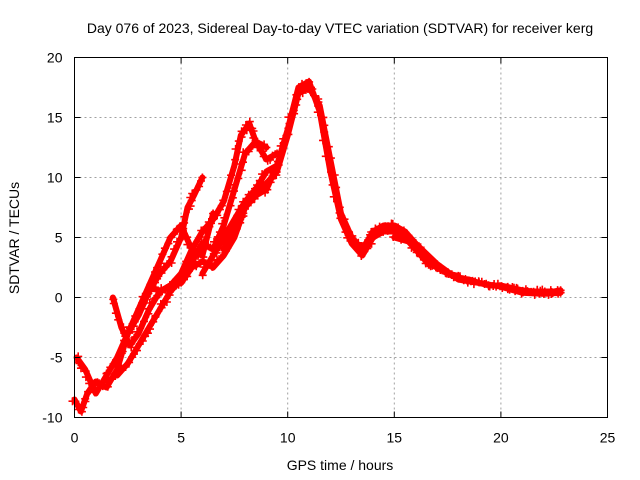 This screenshot has height=480, width=640. What do you see at coordinates (14, 238) in the screenshot?
I see `y-axis-label: SDTVAR / TECUs` at bounding box center [14, 238].